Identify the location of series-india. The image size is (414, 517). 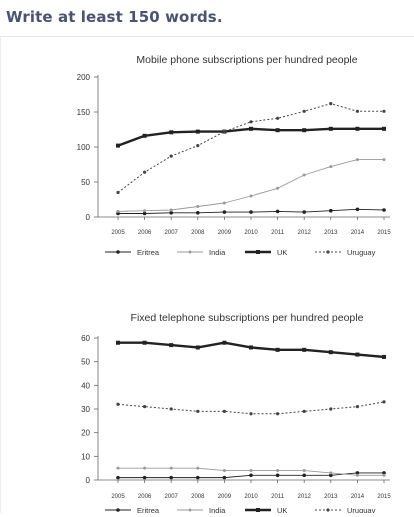
(251, 185).